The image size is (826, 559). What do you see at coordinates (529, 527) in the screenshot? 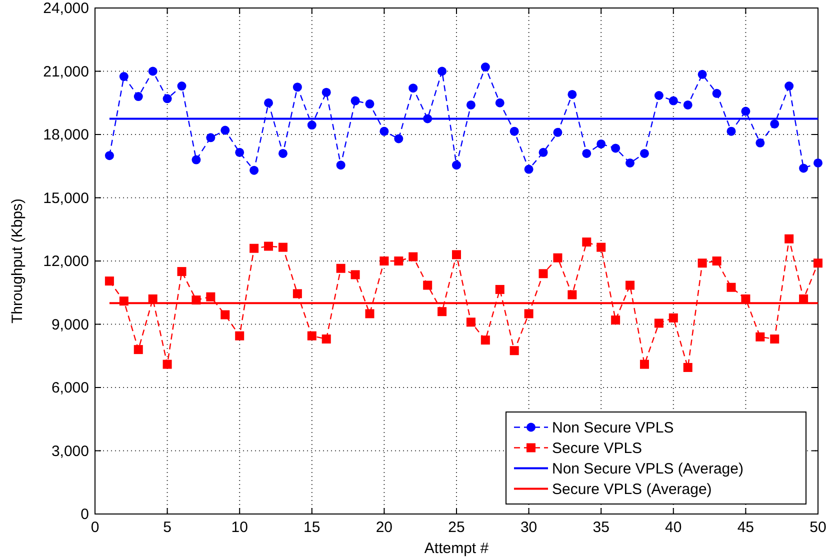
I see `x-tick-label: 30` at bounding box center [529, 527].